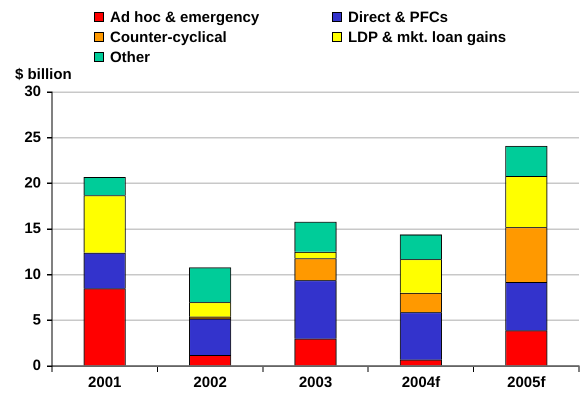 The image size is (587, 406). What do you see at coordinates (427, 37) in the screenshot?
I see `legend-label: LDP & mkt. loan gains` at bounding box center [427, 37].